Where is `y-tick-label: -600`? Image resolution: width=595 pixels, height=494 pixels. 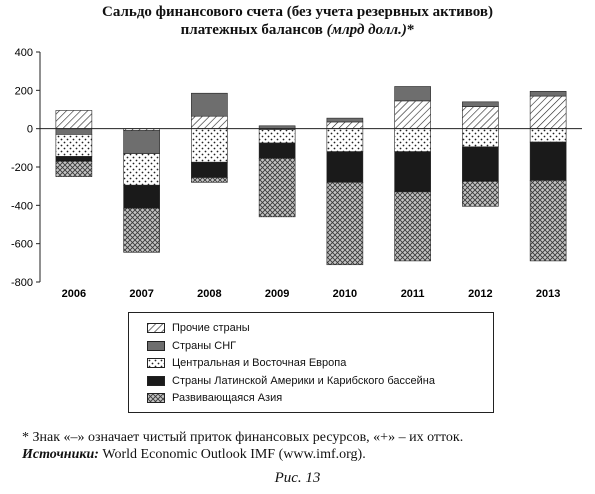 y-tick-label: -600 is located at coordinates (22, 245).